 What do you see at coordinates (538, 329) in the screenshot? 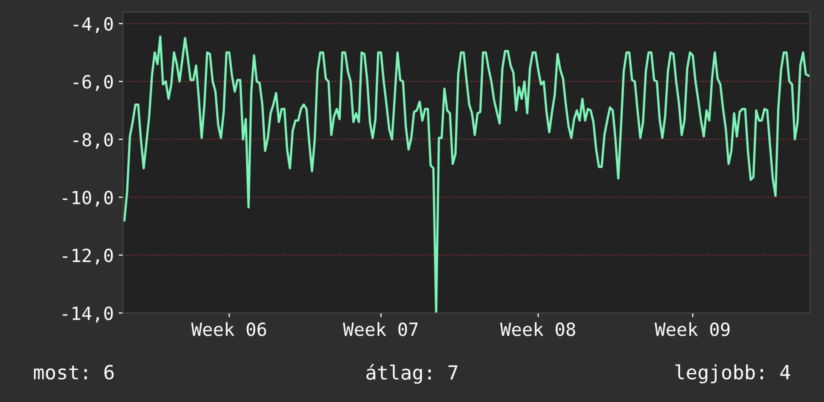
I see `x-tick-label: Week 08` at bounding box center [538, 329].